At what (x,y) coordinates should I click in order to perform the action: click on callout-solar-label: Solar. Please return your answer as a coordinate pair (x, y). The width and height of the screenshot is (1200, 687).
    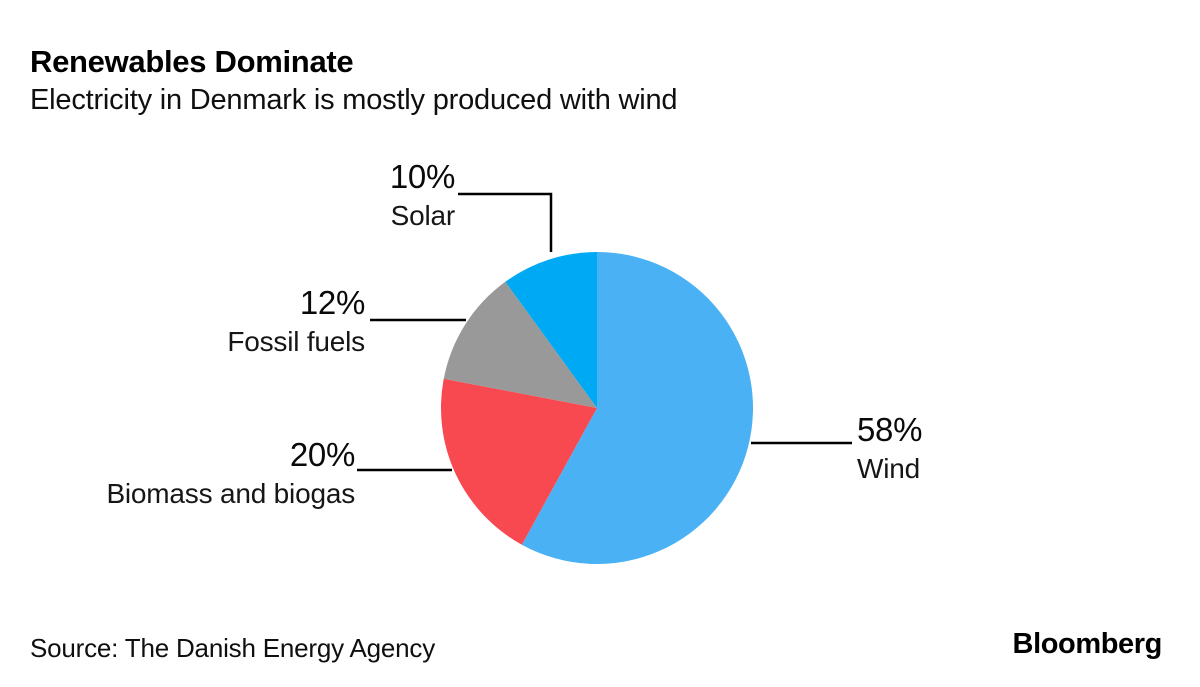
    Looking at the image, I should click on (423, 215).